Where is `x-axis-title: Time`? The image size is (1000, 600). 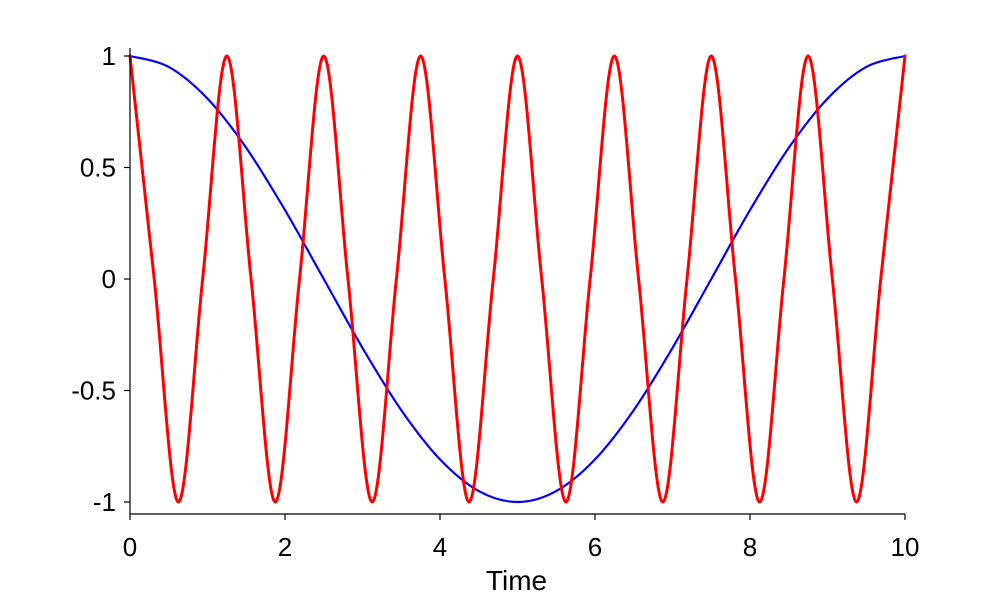
x-axis-title: Time is located at coordinates (516, 580).